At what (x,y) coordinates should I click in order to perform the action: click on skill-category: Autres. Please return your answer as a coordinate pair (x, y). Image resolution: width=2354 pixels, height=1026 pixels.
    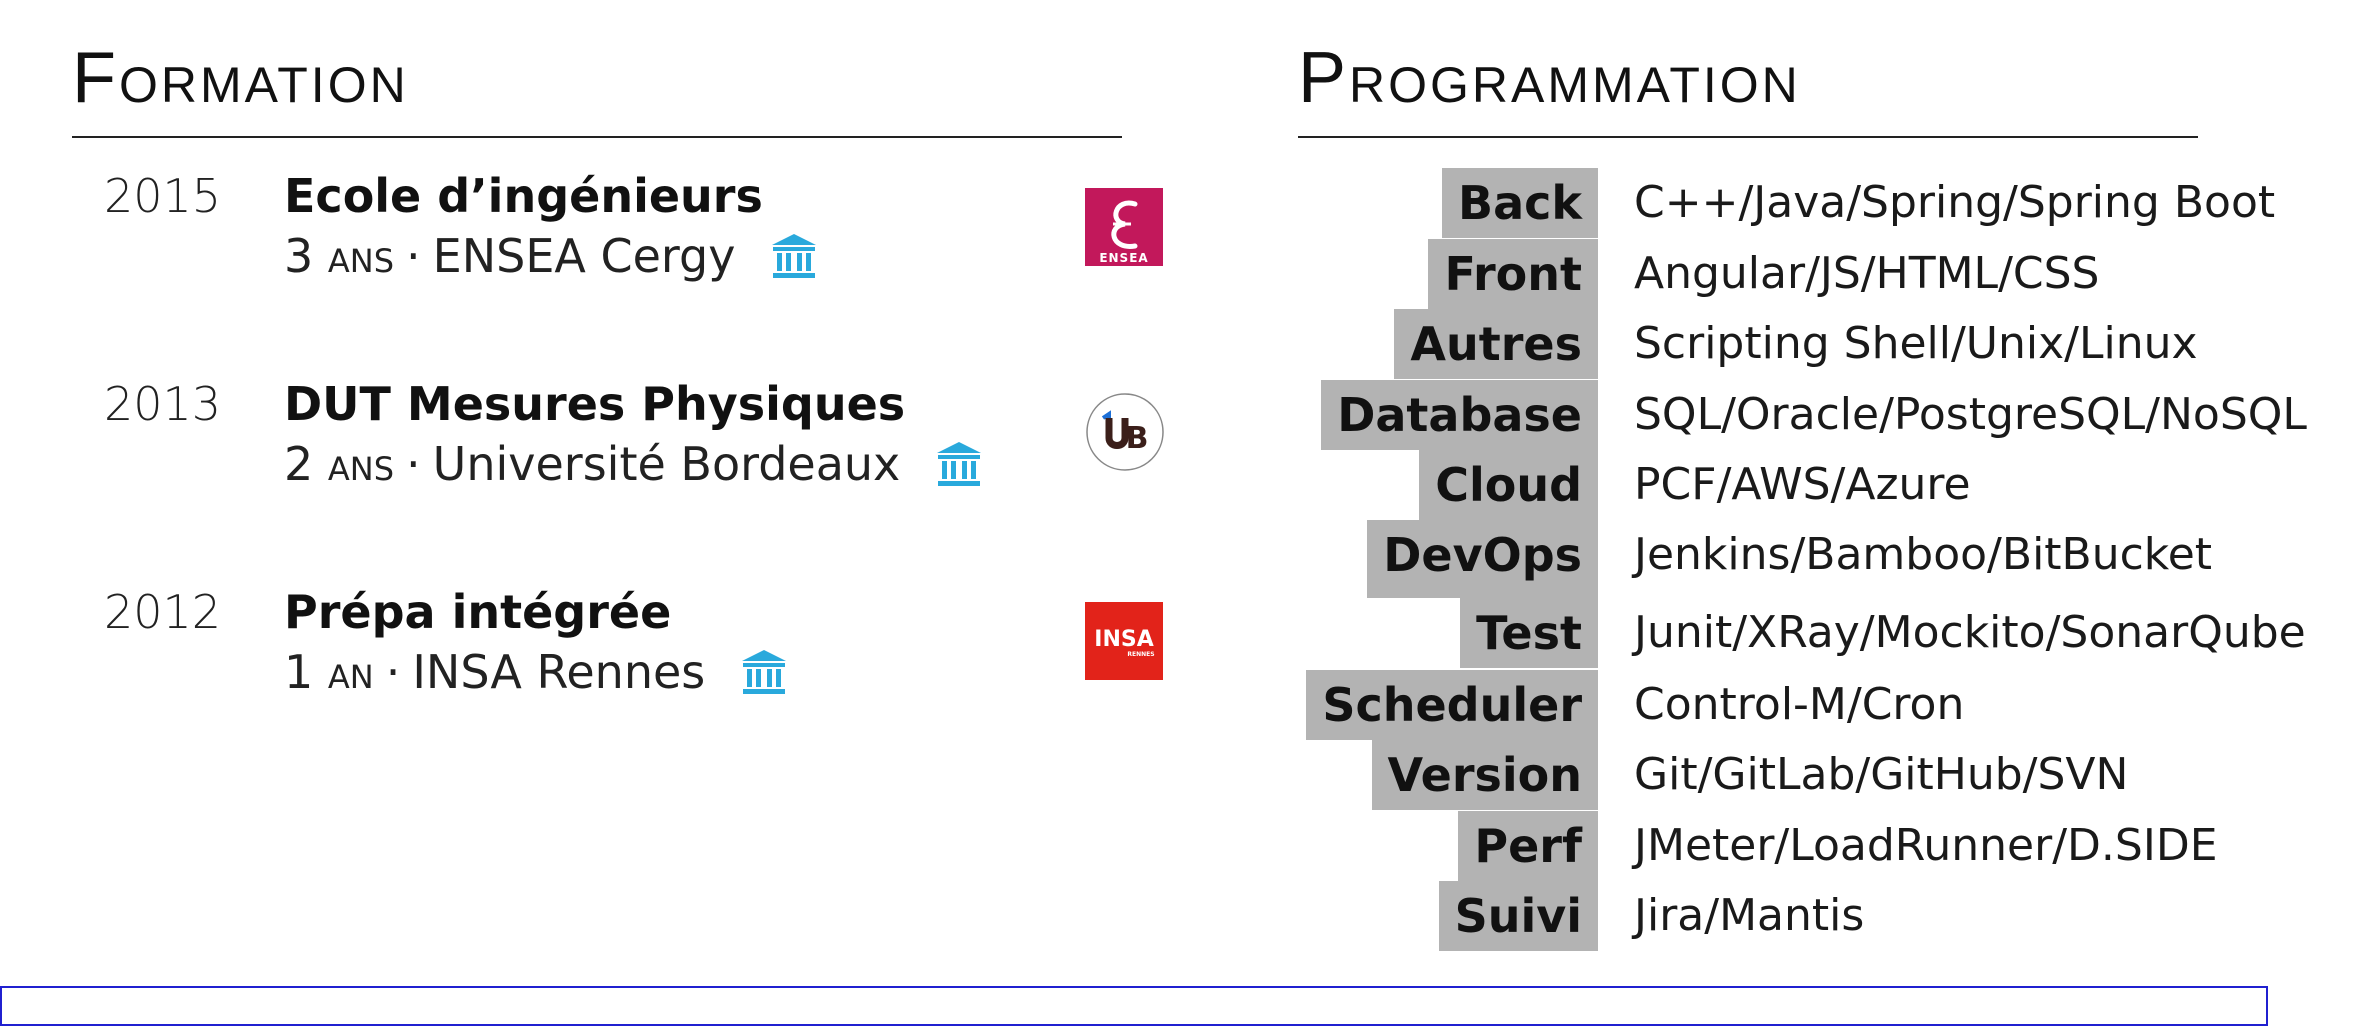
    Looking at the image, I should click on (1496, 344).